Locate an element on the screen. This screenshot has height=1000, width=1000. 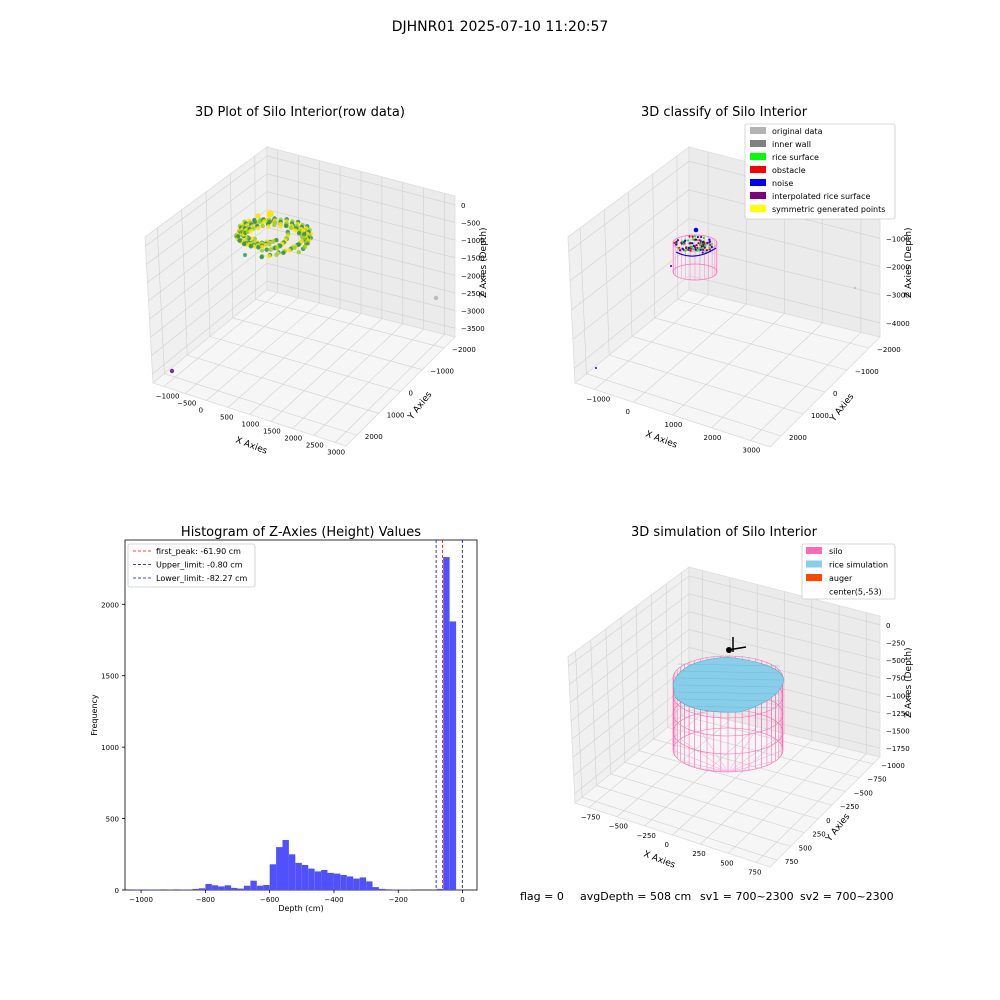
x-tick-label: −1000 is located at coordinates (599, 399).